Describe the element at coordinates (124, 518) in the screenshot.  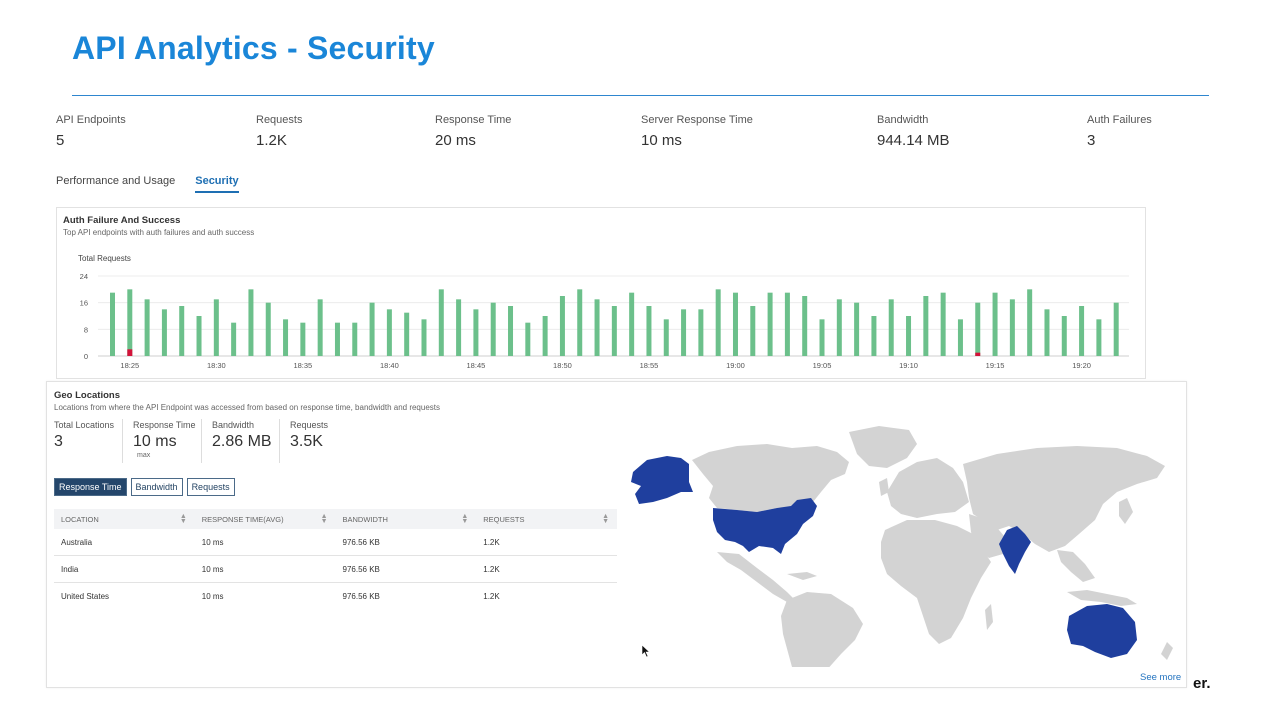
I see `column-header-location: LOCATION ▲ ▼` at that location.